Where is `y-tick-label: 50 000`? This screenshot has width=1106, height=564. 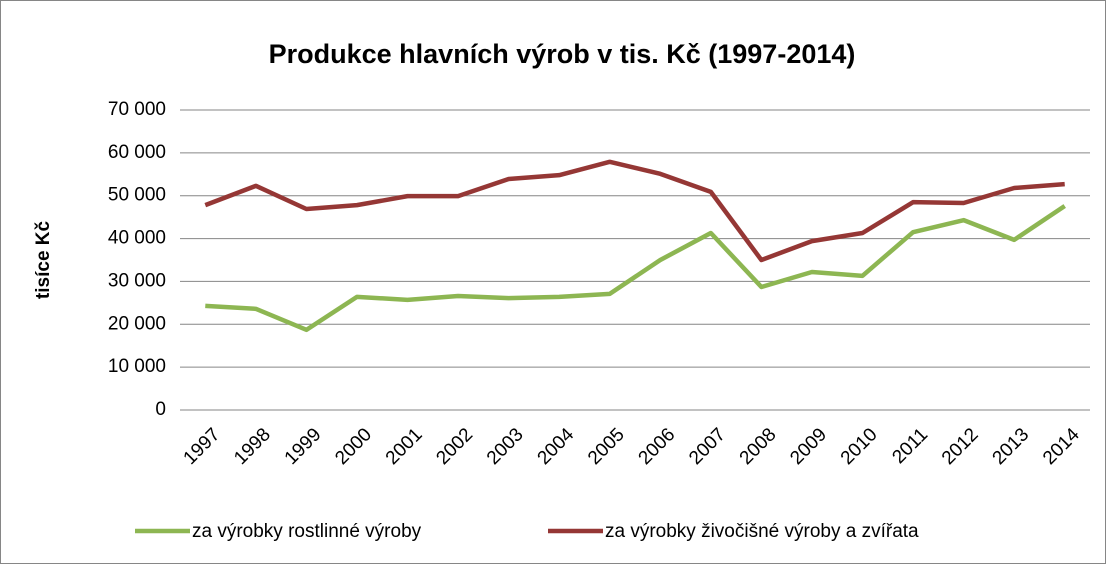
y-tick-label: 50 000 is located at coordinates (137, 195).